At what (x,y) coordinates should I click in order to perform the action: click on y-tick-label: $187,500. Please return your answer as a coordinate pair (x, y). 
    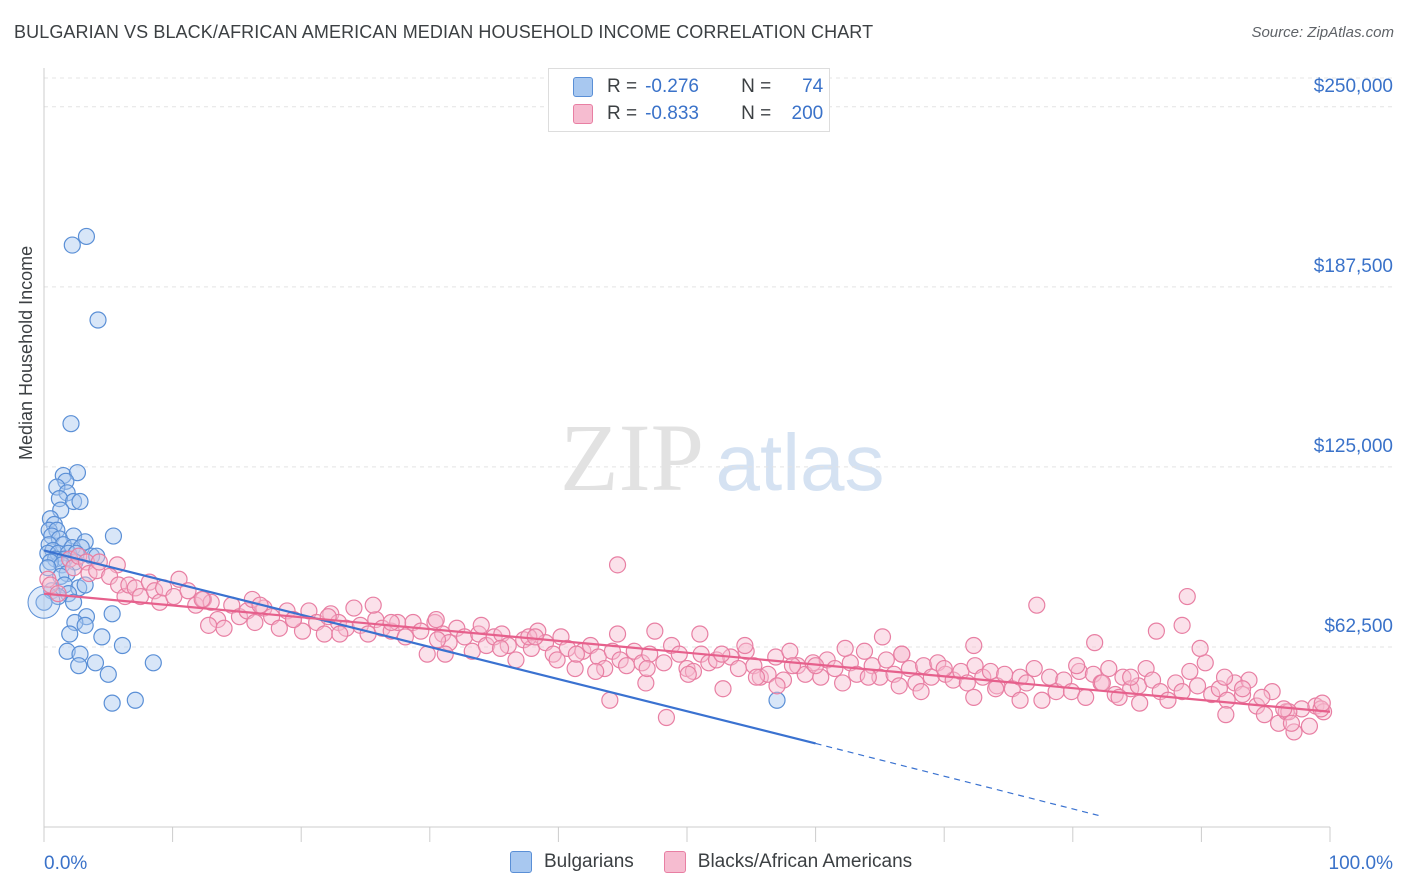
    Looking at the image, I should click on (1353, 266).